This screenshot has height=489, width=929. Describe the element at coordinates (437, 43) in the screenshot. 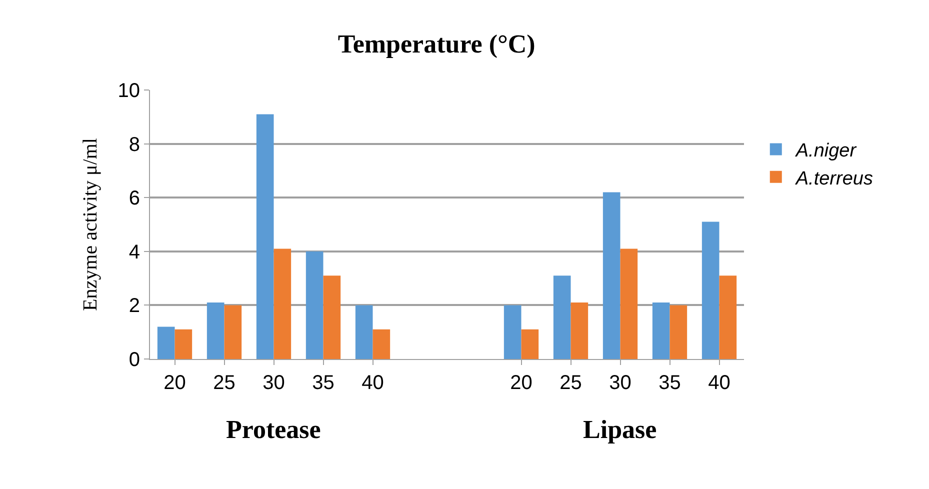

I see `chart-title: Temperature (°C)` at that location.